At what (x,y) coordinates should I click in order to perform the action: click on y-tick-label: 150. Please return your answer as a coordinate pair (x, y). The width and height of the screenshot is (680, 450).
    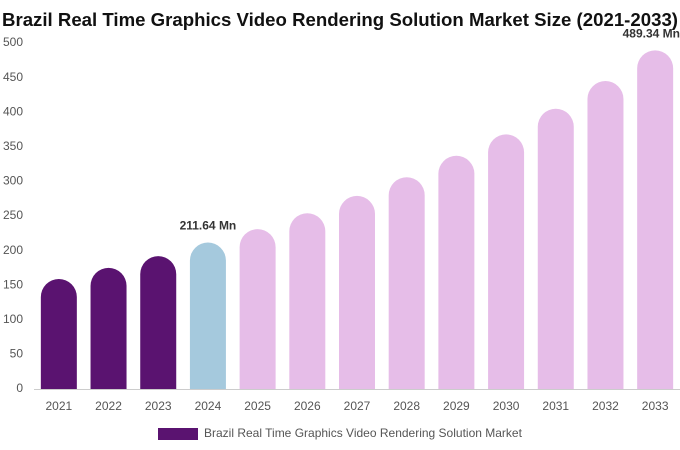
    Looking at the image, I should click on (13, 284).